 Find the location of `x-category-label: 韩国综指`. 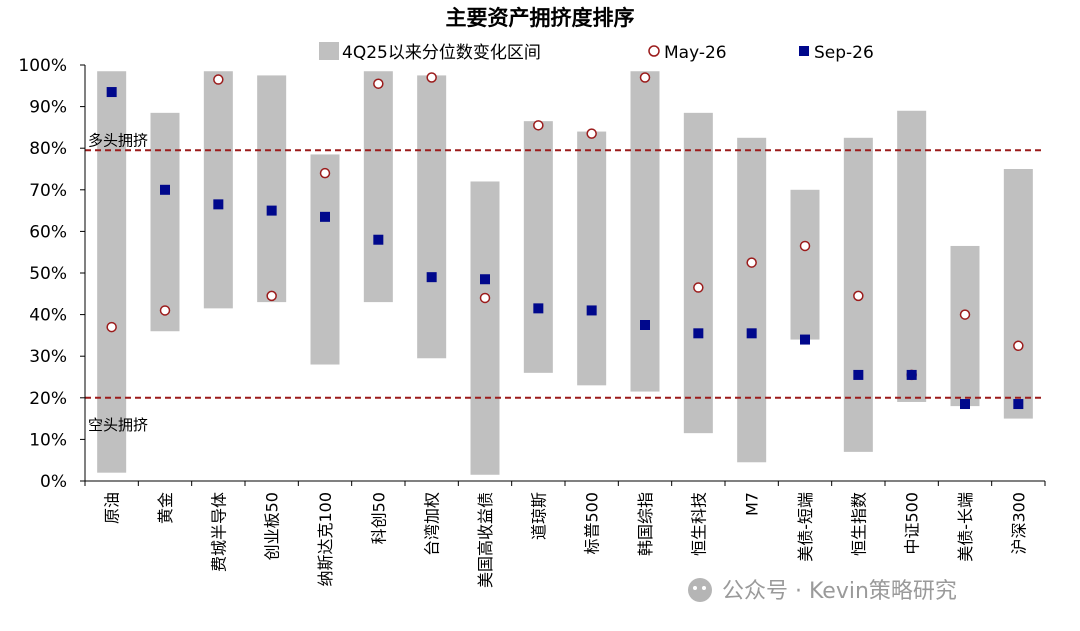

x-category-label: 韩国综指 is located at coordinates (645, 524).